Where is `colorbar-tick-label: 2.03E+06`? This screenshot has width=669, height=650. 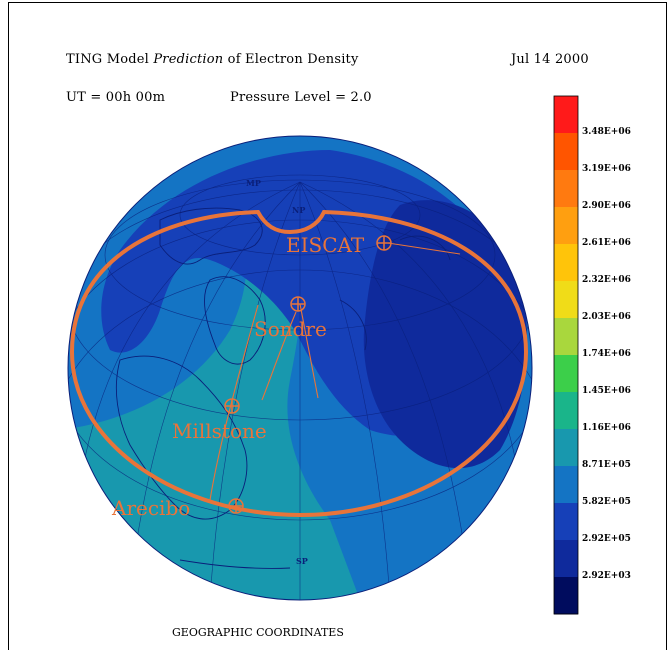
colorbar-tick-label: 2.03E+06 is located at coordinates (606, 317).